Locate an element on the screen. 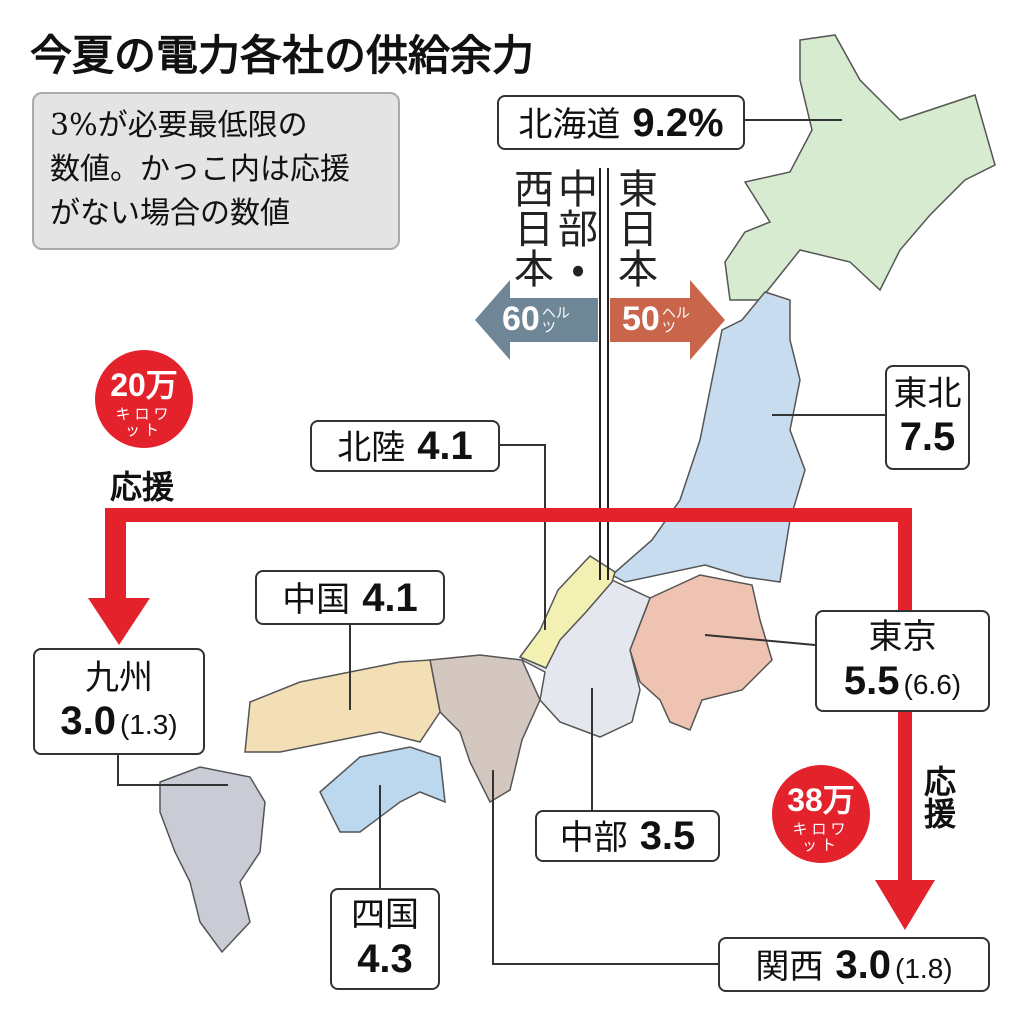  box-row: 4.3 is located at coordinates (385, 959).